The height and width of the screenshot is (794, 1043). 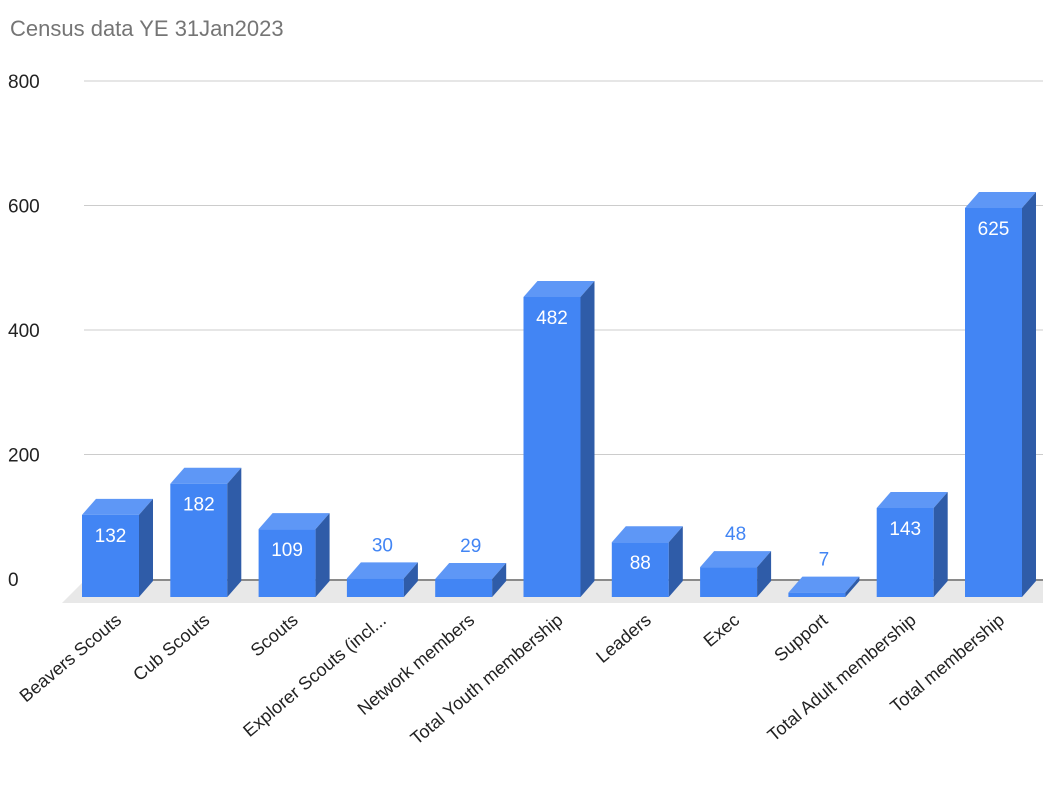 I want to click on x-tick-label: Cub Scouts, so click(x=171, y=647).